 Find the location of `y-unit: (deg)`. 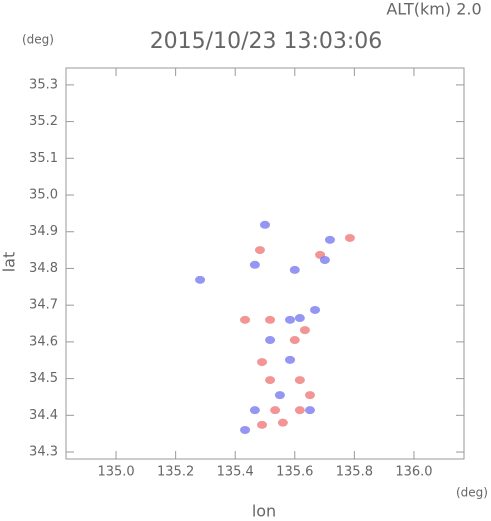

y-unit: (deg) is located at coordinates (38, 40).